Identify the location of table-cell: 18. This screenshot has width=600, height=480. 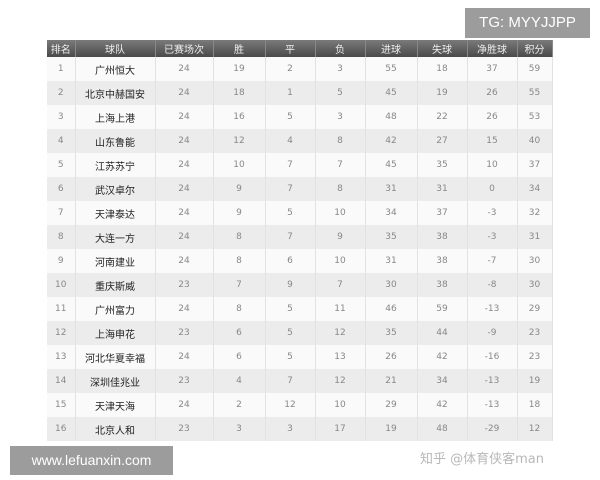
(442, 69).